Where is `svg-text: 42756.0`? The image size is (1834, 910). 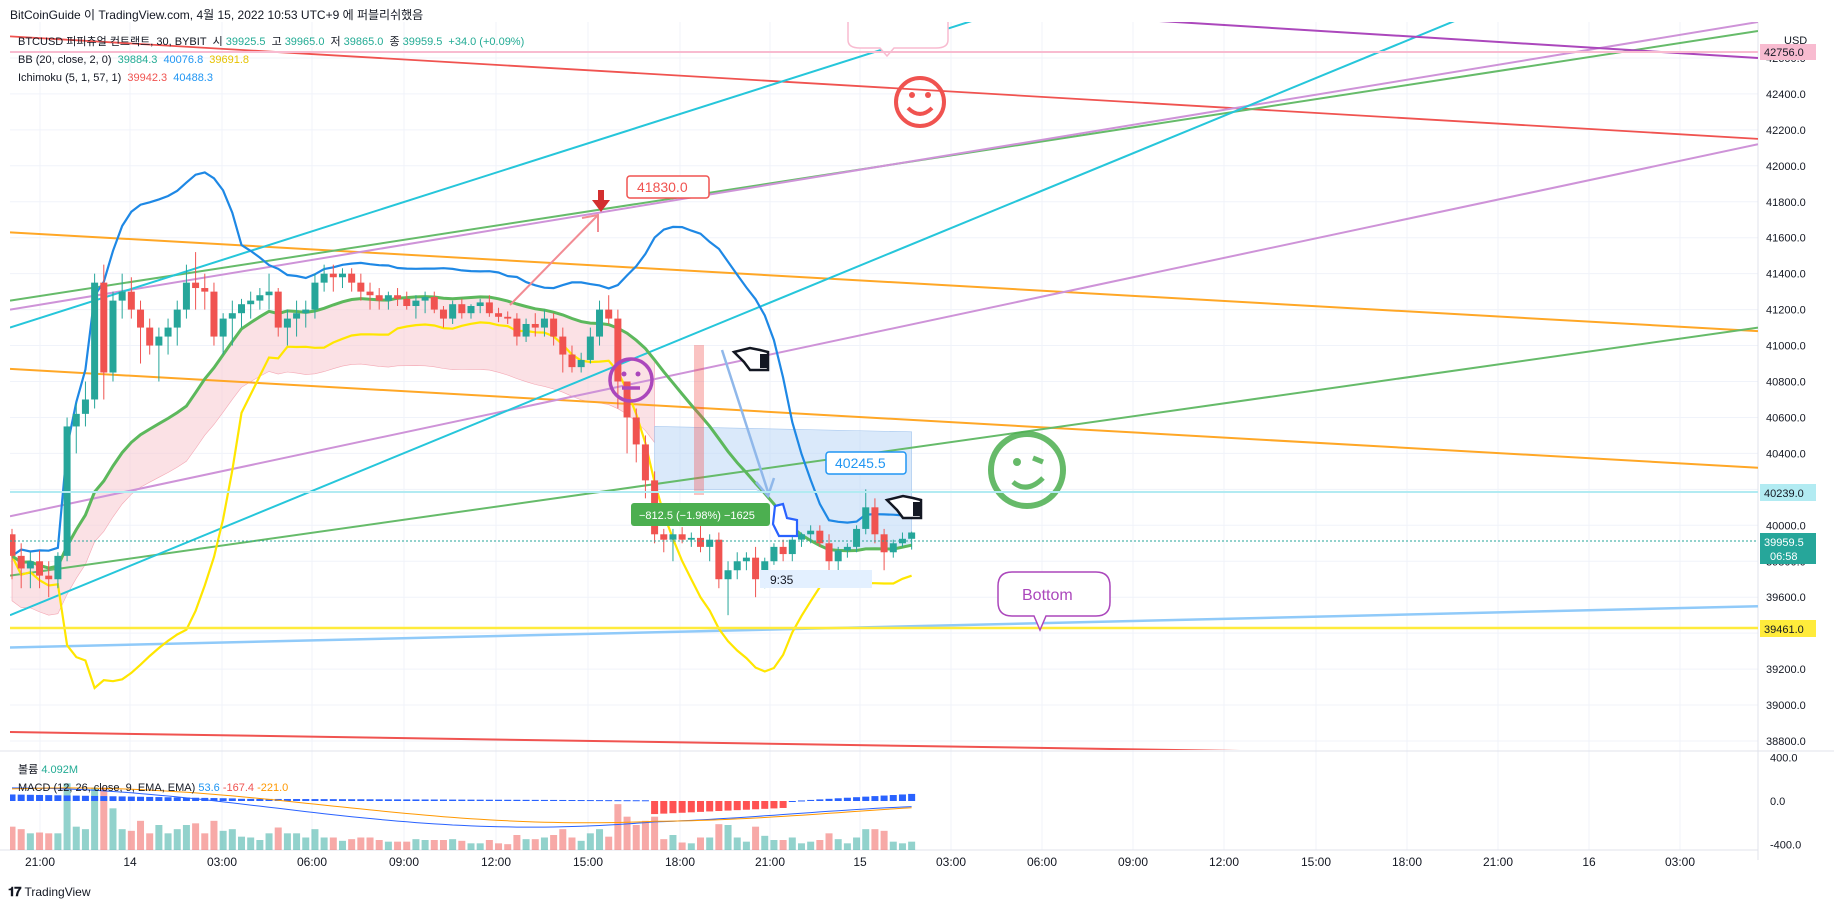
svg-text: 42756.0 is located at coordinates (1784, 53).